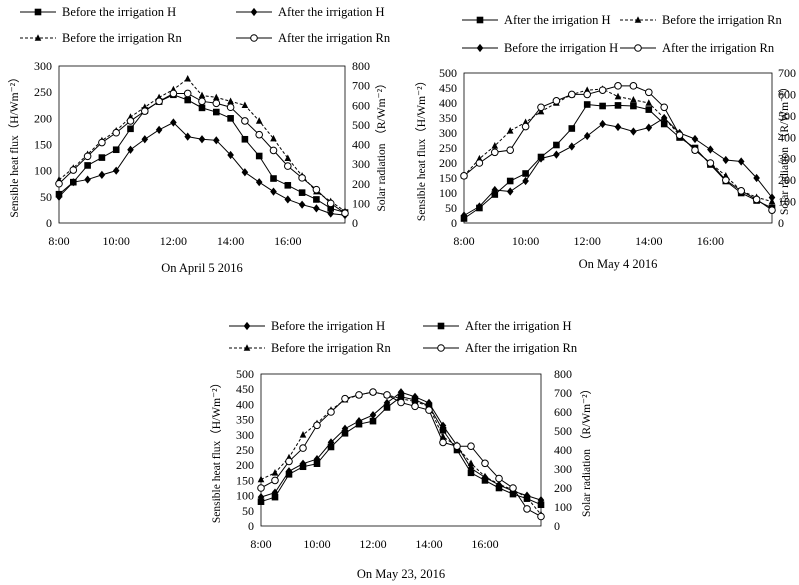  I want to click on series-square, so click(202, 153).